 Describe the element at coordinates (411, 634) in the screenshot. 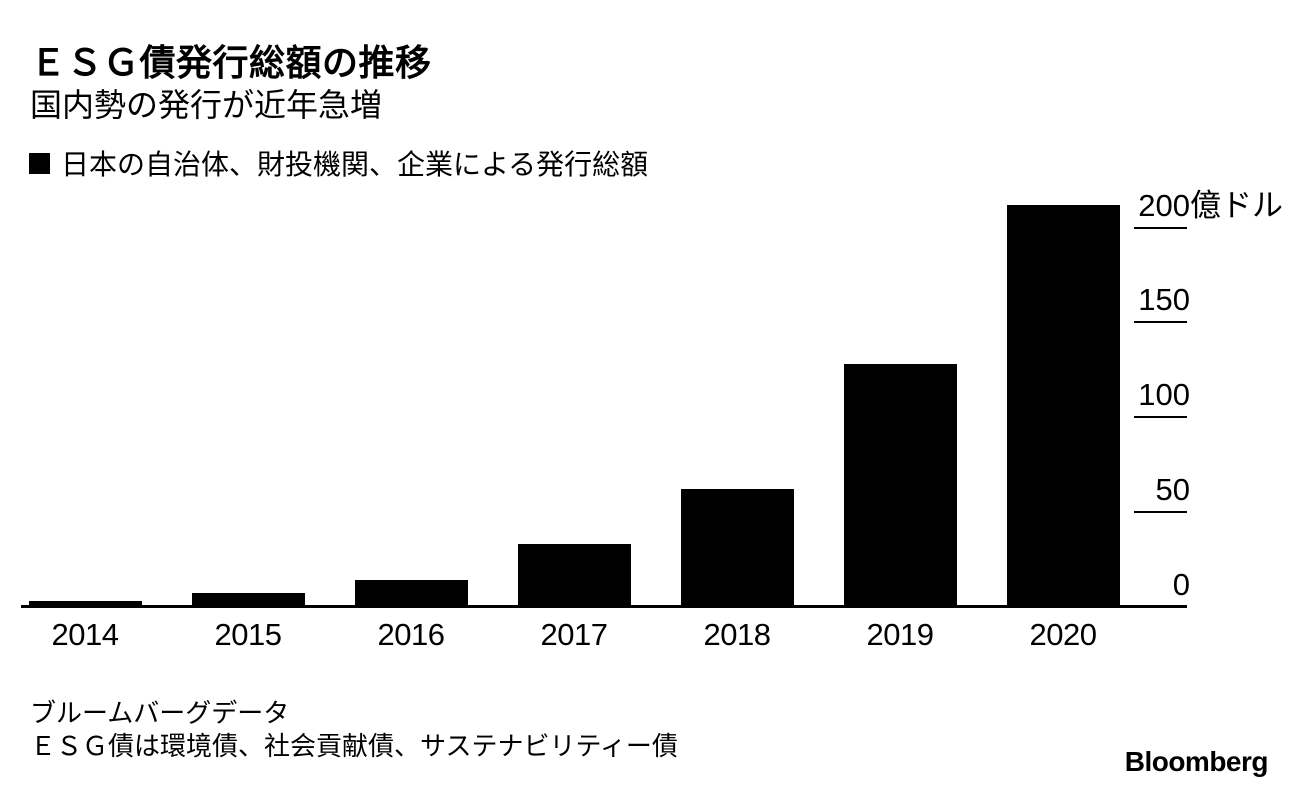

I see `x-axis-label: 2016` at that location.